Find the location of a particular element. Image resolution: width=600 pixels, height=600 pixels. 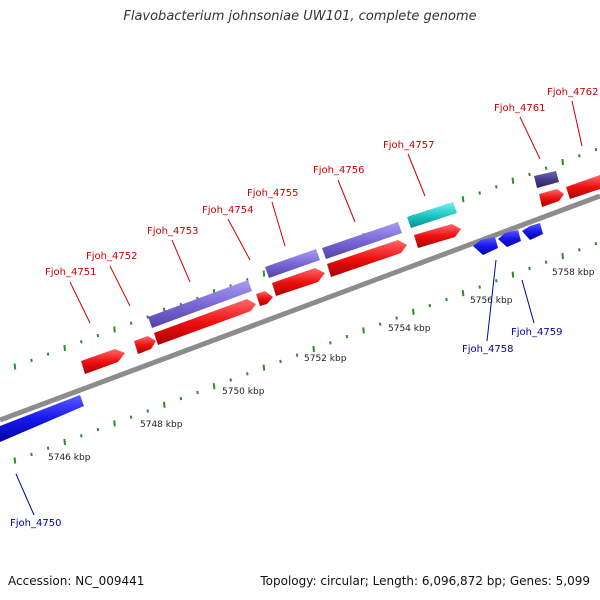

scale-label: 5754 kbp is located at coordinates (409, 329).